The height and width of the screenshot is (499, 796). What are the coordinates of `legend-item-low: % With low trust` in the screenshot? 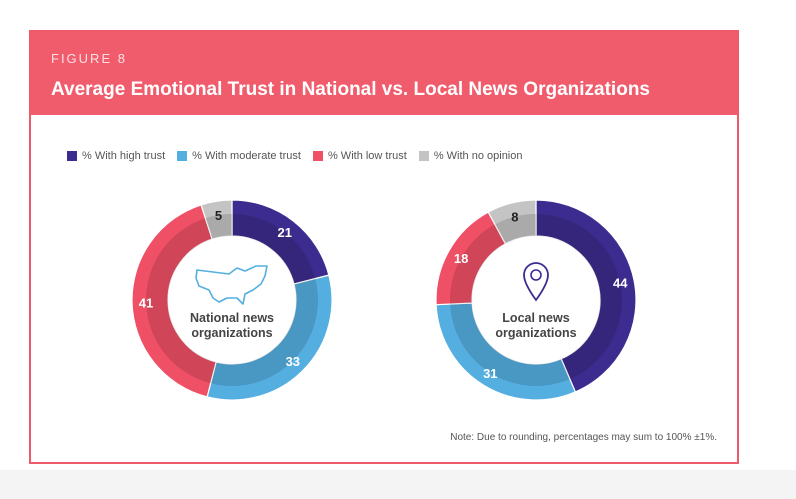 It's located at (359, 156).